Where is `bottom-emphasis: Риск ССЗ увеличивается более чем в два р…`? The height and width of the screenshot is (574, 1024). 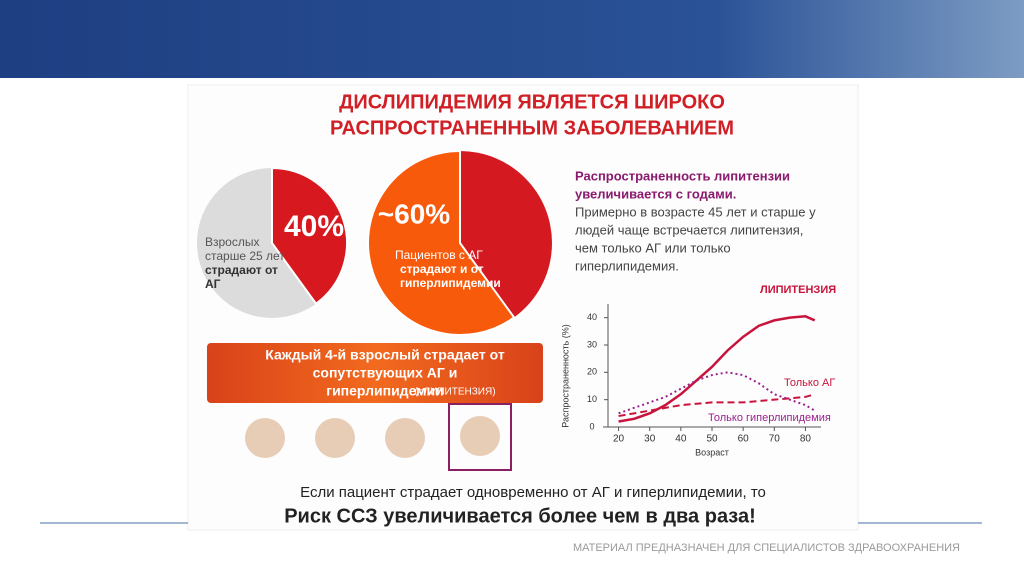
bottom-emphasis: Риск ССЗ увеличивается более чем в два р… is located at coordinates (520, 516).